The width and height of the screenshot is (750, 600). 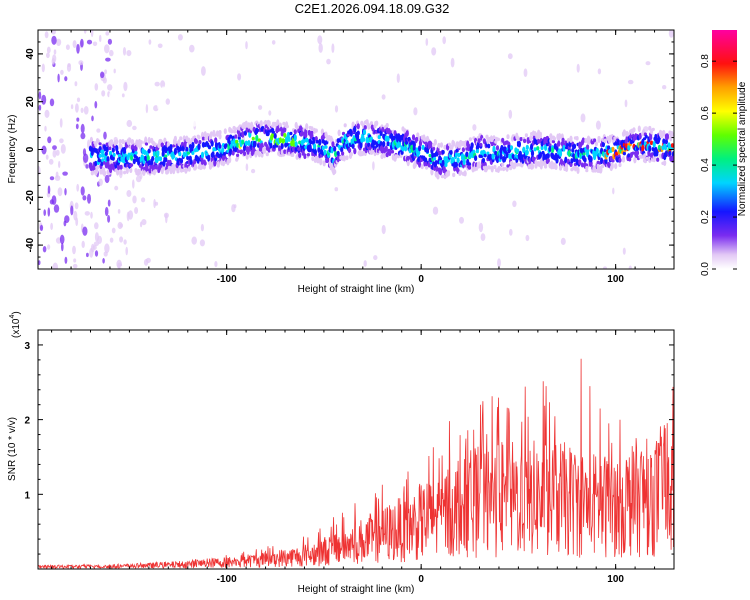 What do you see at coordinates (27, 421) in the screenshot?
I see `snr-y-tick-label: 2` at bounding box center [27, 421].